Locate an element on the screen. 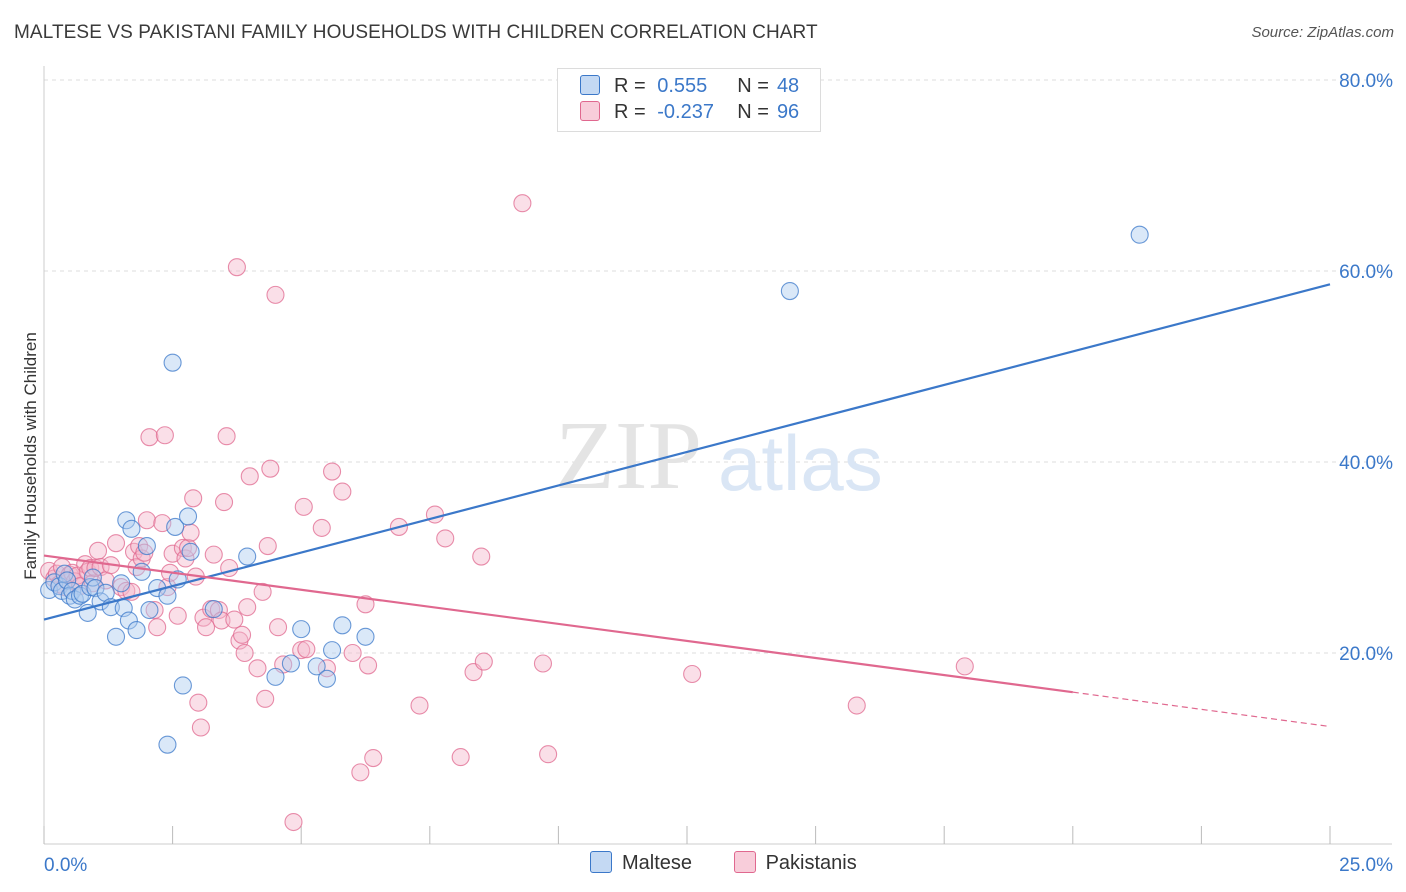  pakistanis-trend-extension is located at coordinates (1201, 709).